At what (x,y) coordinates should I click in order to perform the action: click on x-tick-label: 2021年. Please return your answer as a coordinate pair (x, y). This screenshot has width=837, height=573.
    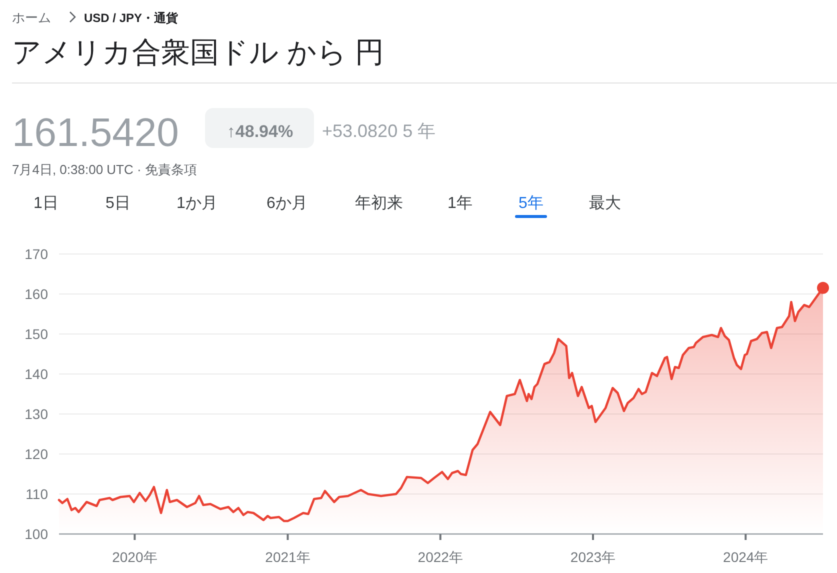
    Looking at the image, I should click on (287, 557).